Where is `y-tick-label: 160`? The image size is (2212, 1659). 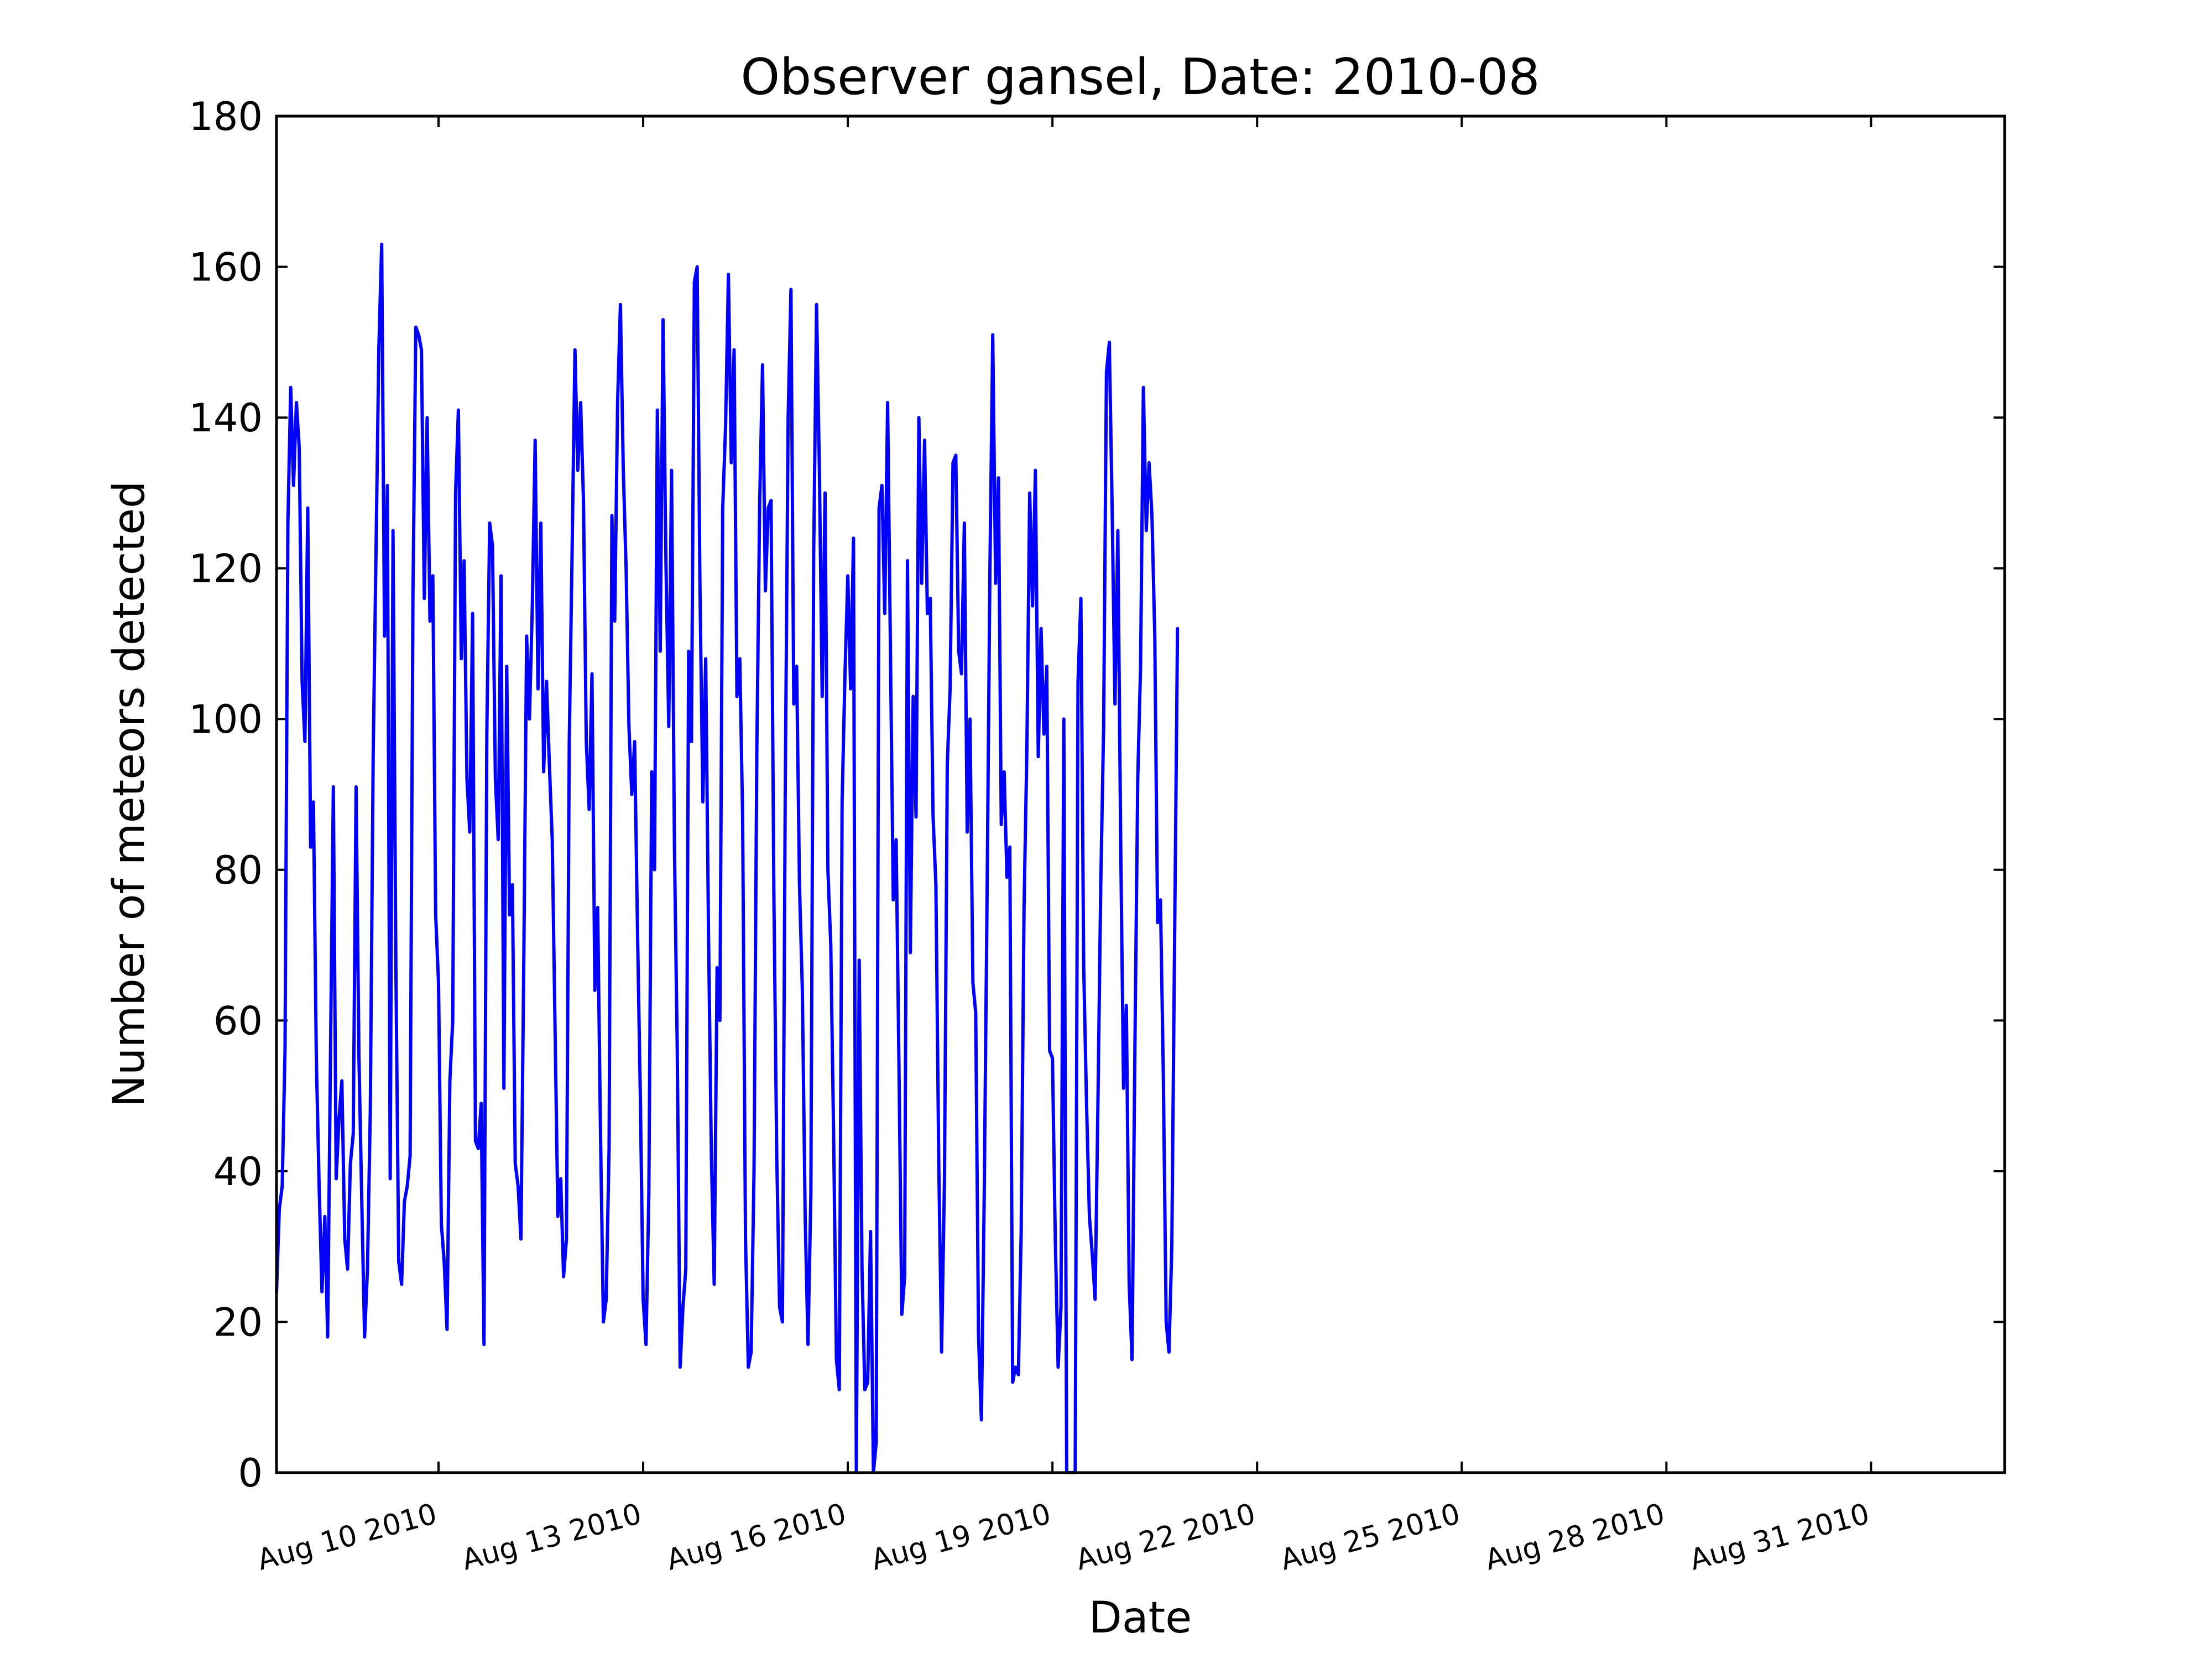 y-tick-label: 160 is located at coordinates (226, 267).